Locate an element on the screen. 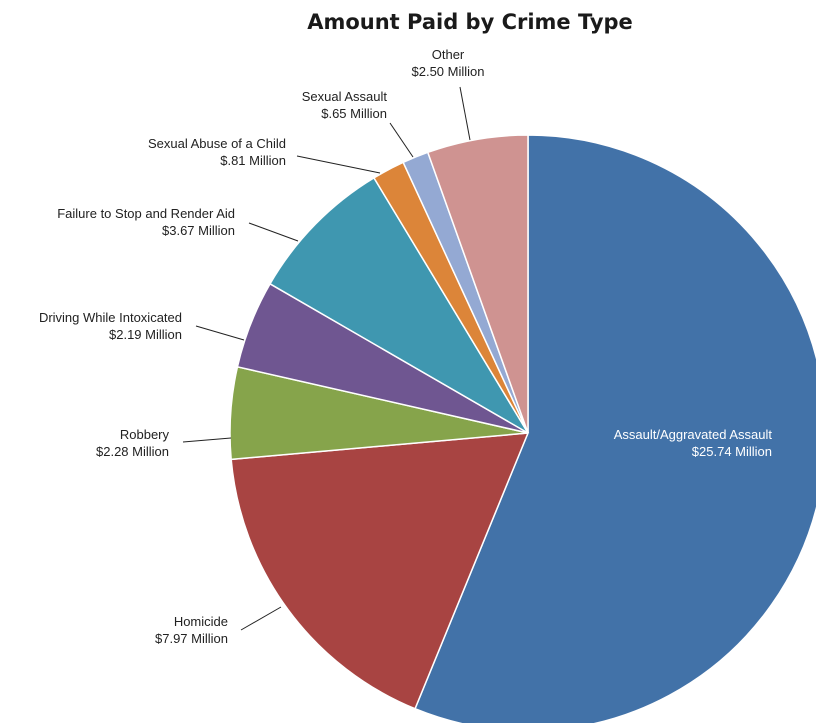  slice-value-homicide: $7.97 Million is located at coordinates (191, 638).